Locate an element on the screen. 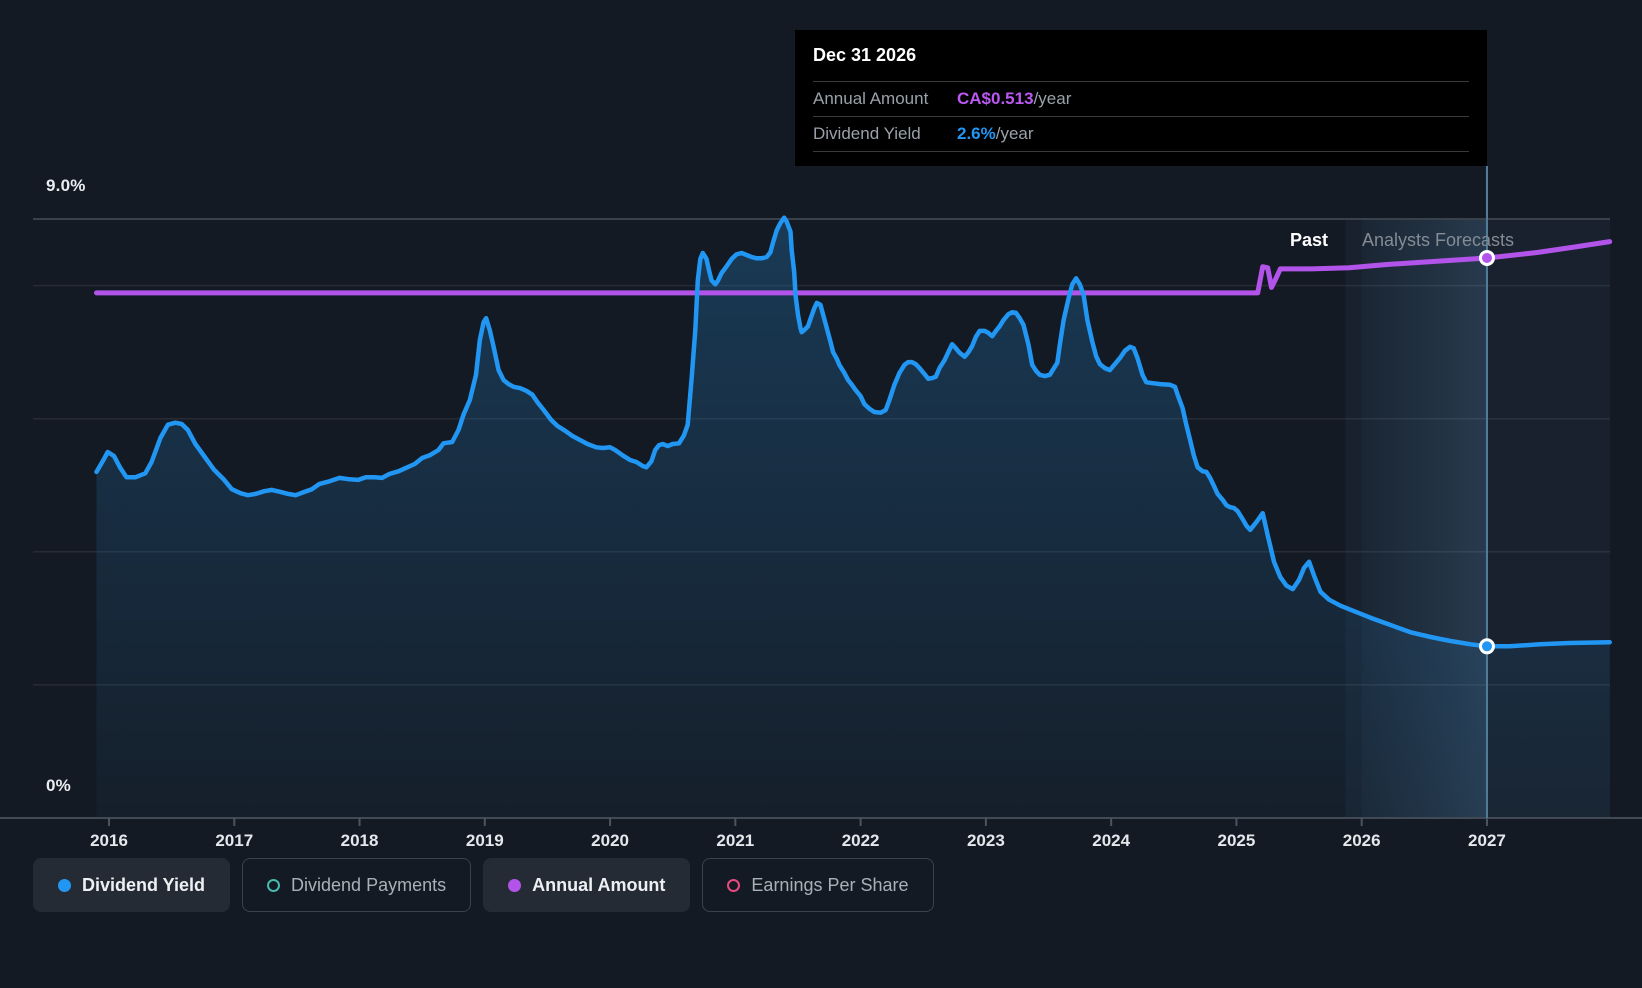 The image size is (1642, 988). tooltip-dividend-yield-suffix: /year is located at coordinates (1014, 133).